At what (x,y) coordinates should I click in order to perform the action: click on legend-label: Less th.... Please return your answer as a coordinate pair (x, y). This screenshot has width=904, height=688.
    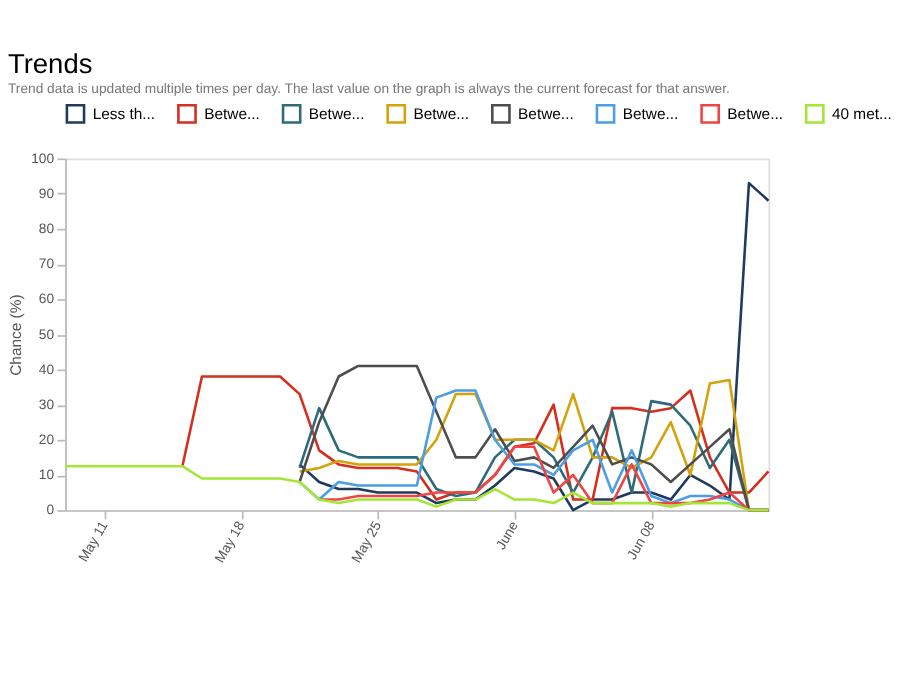
    Looking at the image, I should click on (124, 114).